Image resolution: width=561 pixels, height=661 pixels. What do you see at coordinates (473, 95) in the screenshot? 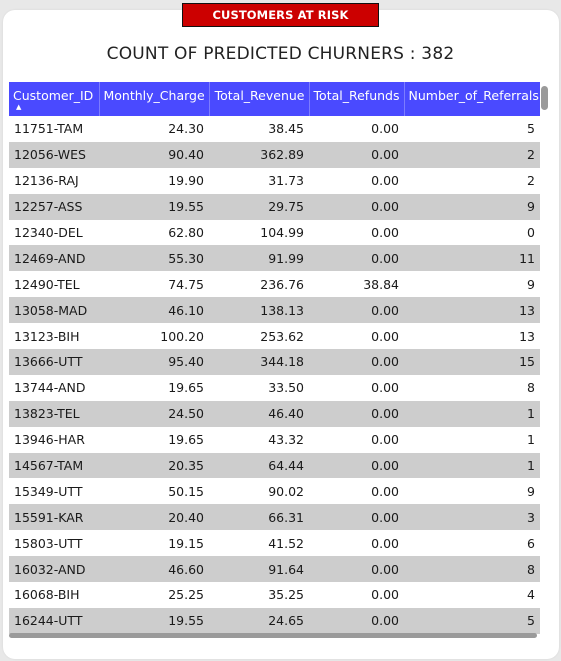
I see `column-header-label: Number_of_Referrals` at bounding box center [473, 95].